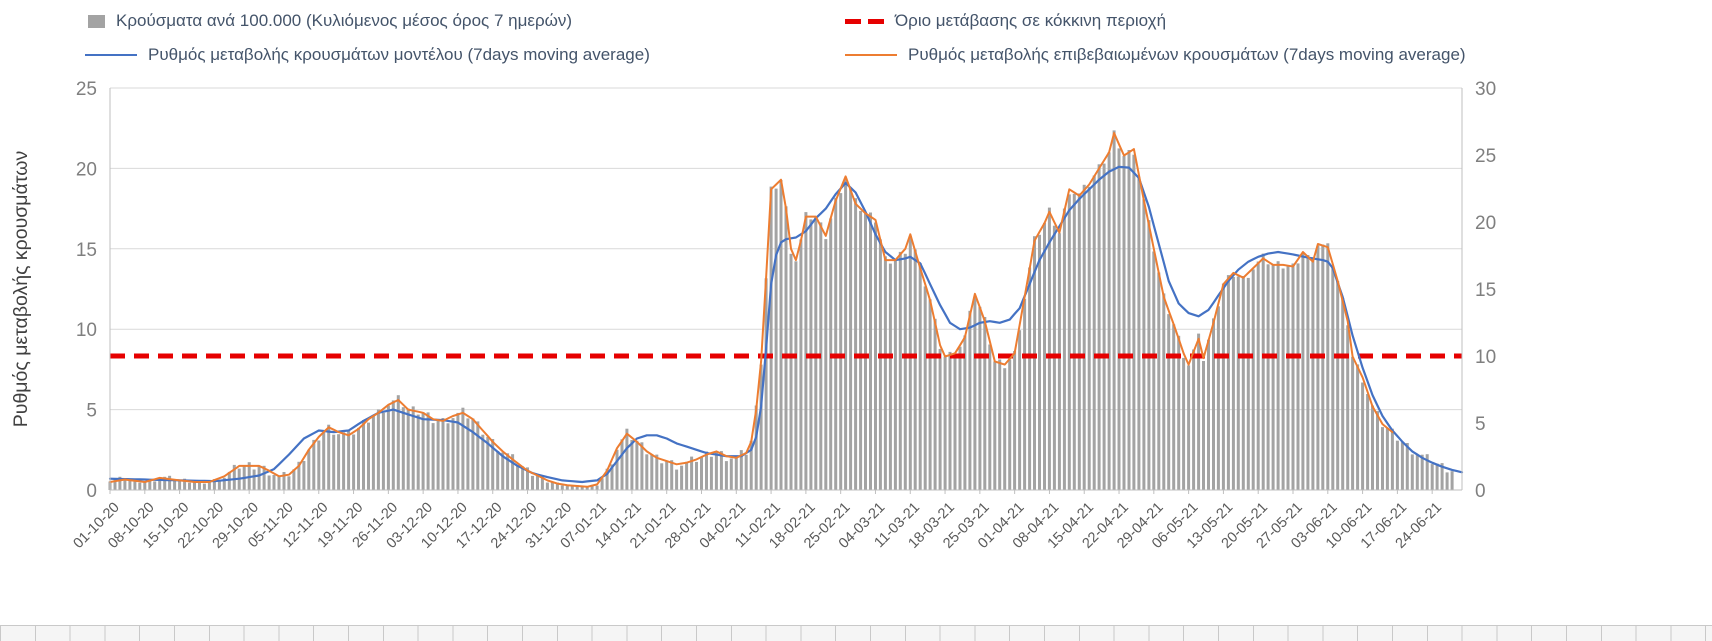 Image resolution: width=1712 pixels, height=641 pixels. What do you see at coordinates (86, 169) in the screenshot?
I see `left-axis-tick-label: 20` at bounding box center [86, 169].